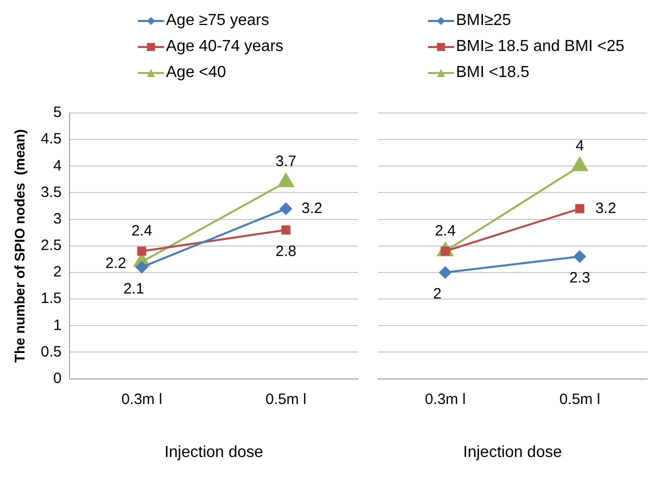  What do you see at coordinates (51, 245) in the screenshot?
I see `y-tick-label: 2.5` at bounding box center [51, 245].